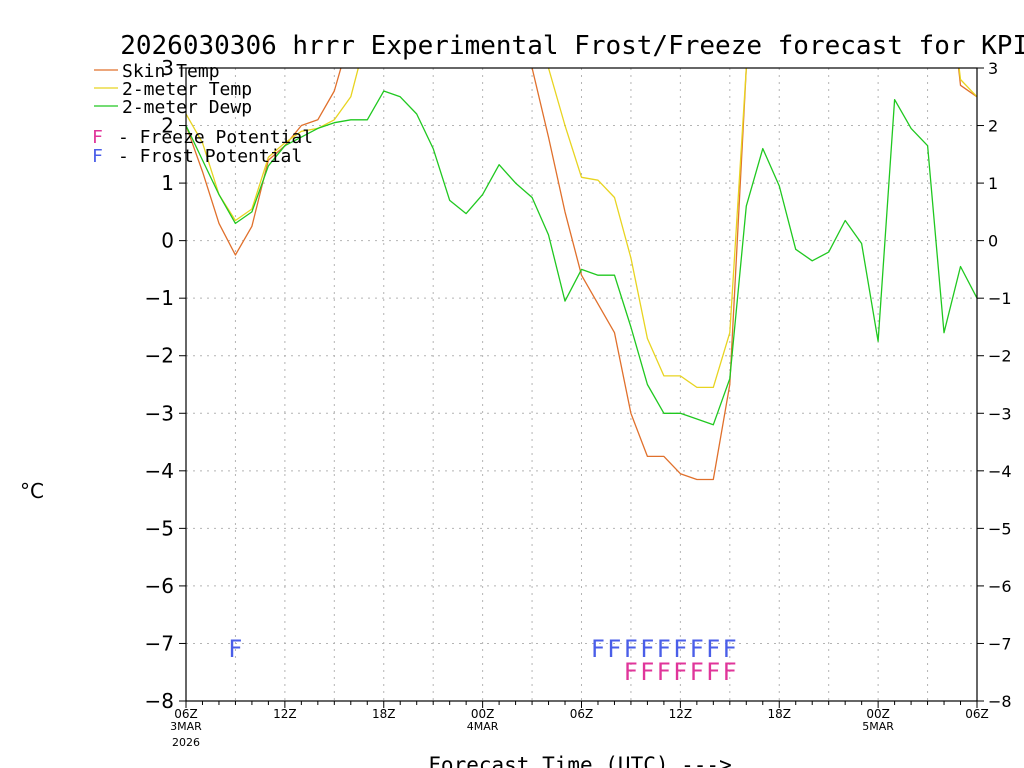  I want to click on x-tick-date: 4MAR, so click(483, 726).